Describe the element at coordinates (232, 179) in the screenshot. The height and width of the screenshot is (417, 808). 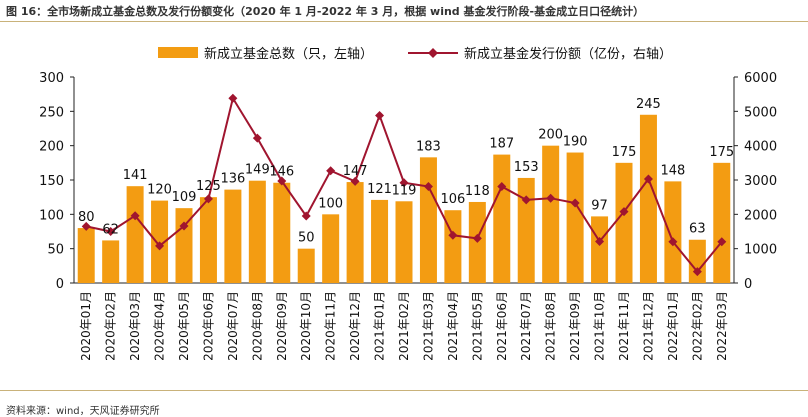
I see `bar-data-label: 136` at that location.